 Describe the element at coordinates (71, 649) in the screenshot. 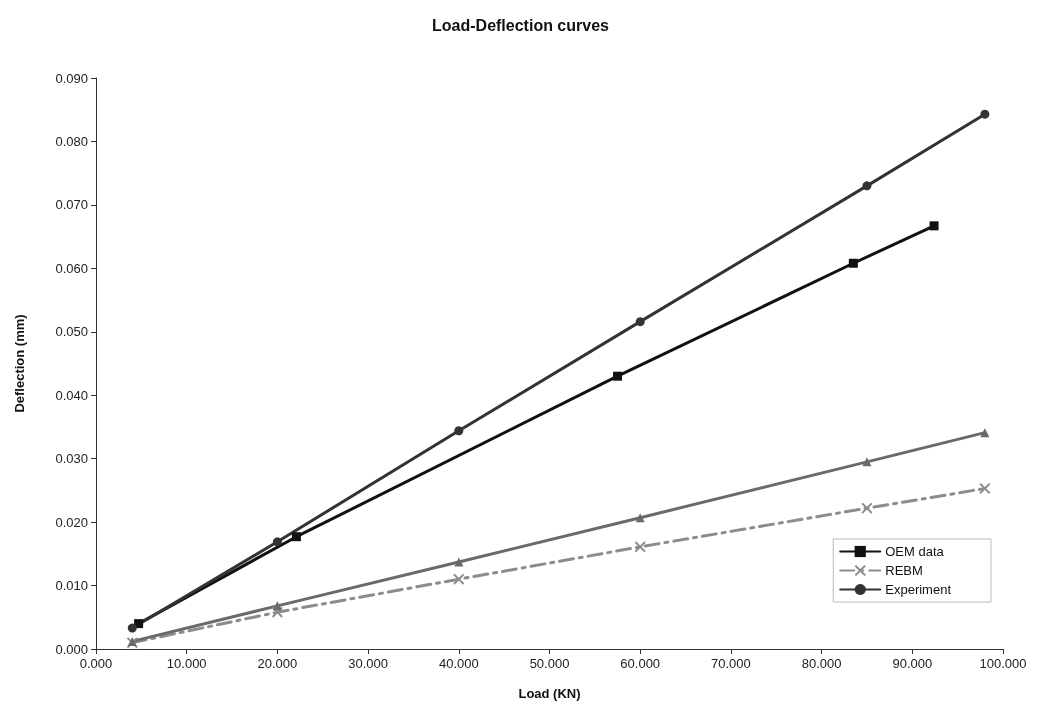

I see `y-tick-label: 0.000` at that location.